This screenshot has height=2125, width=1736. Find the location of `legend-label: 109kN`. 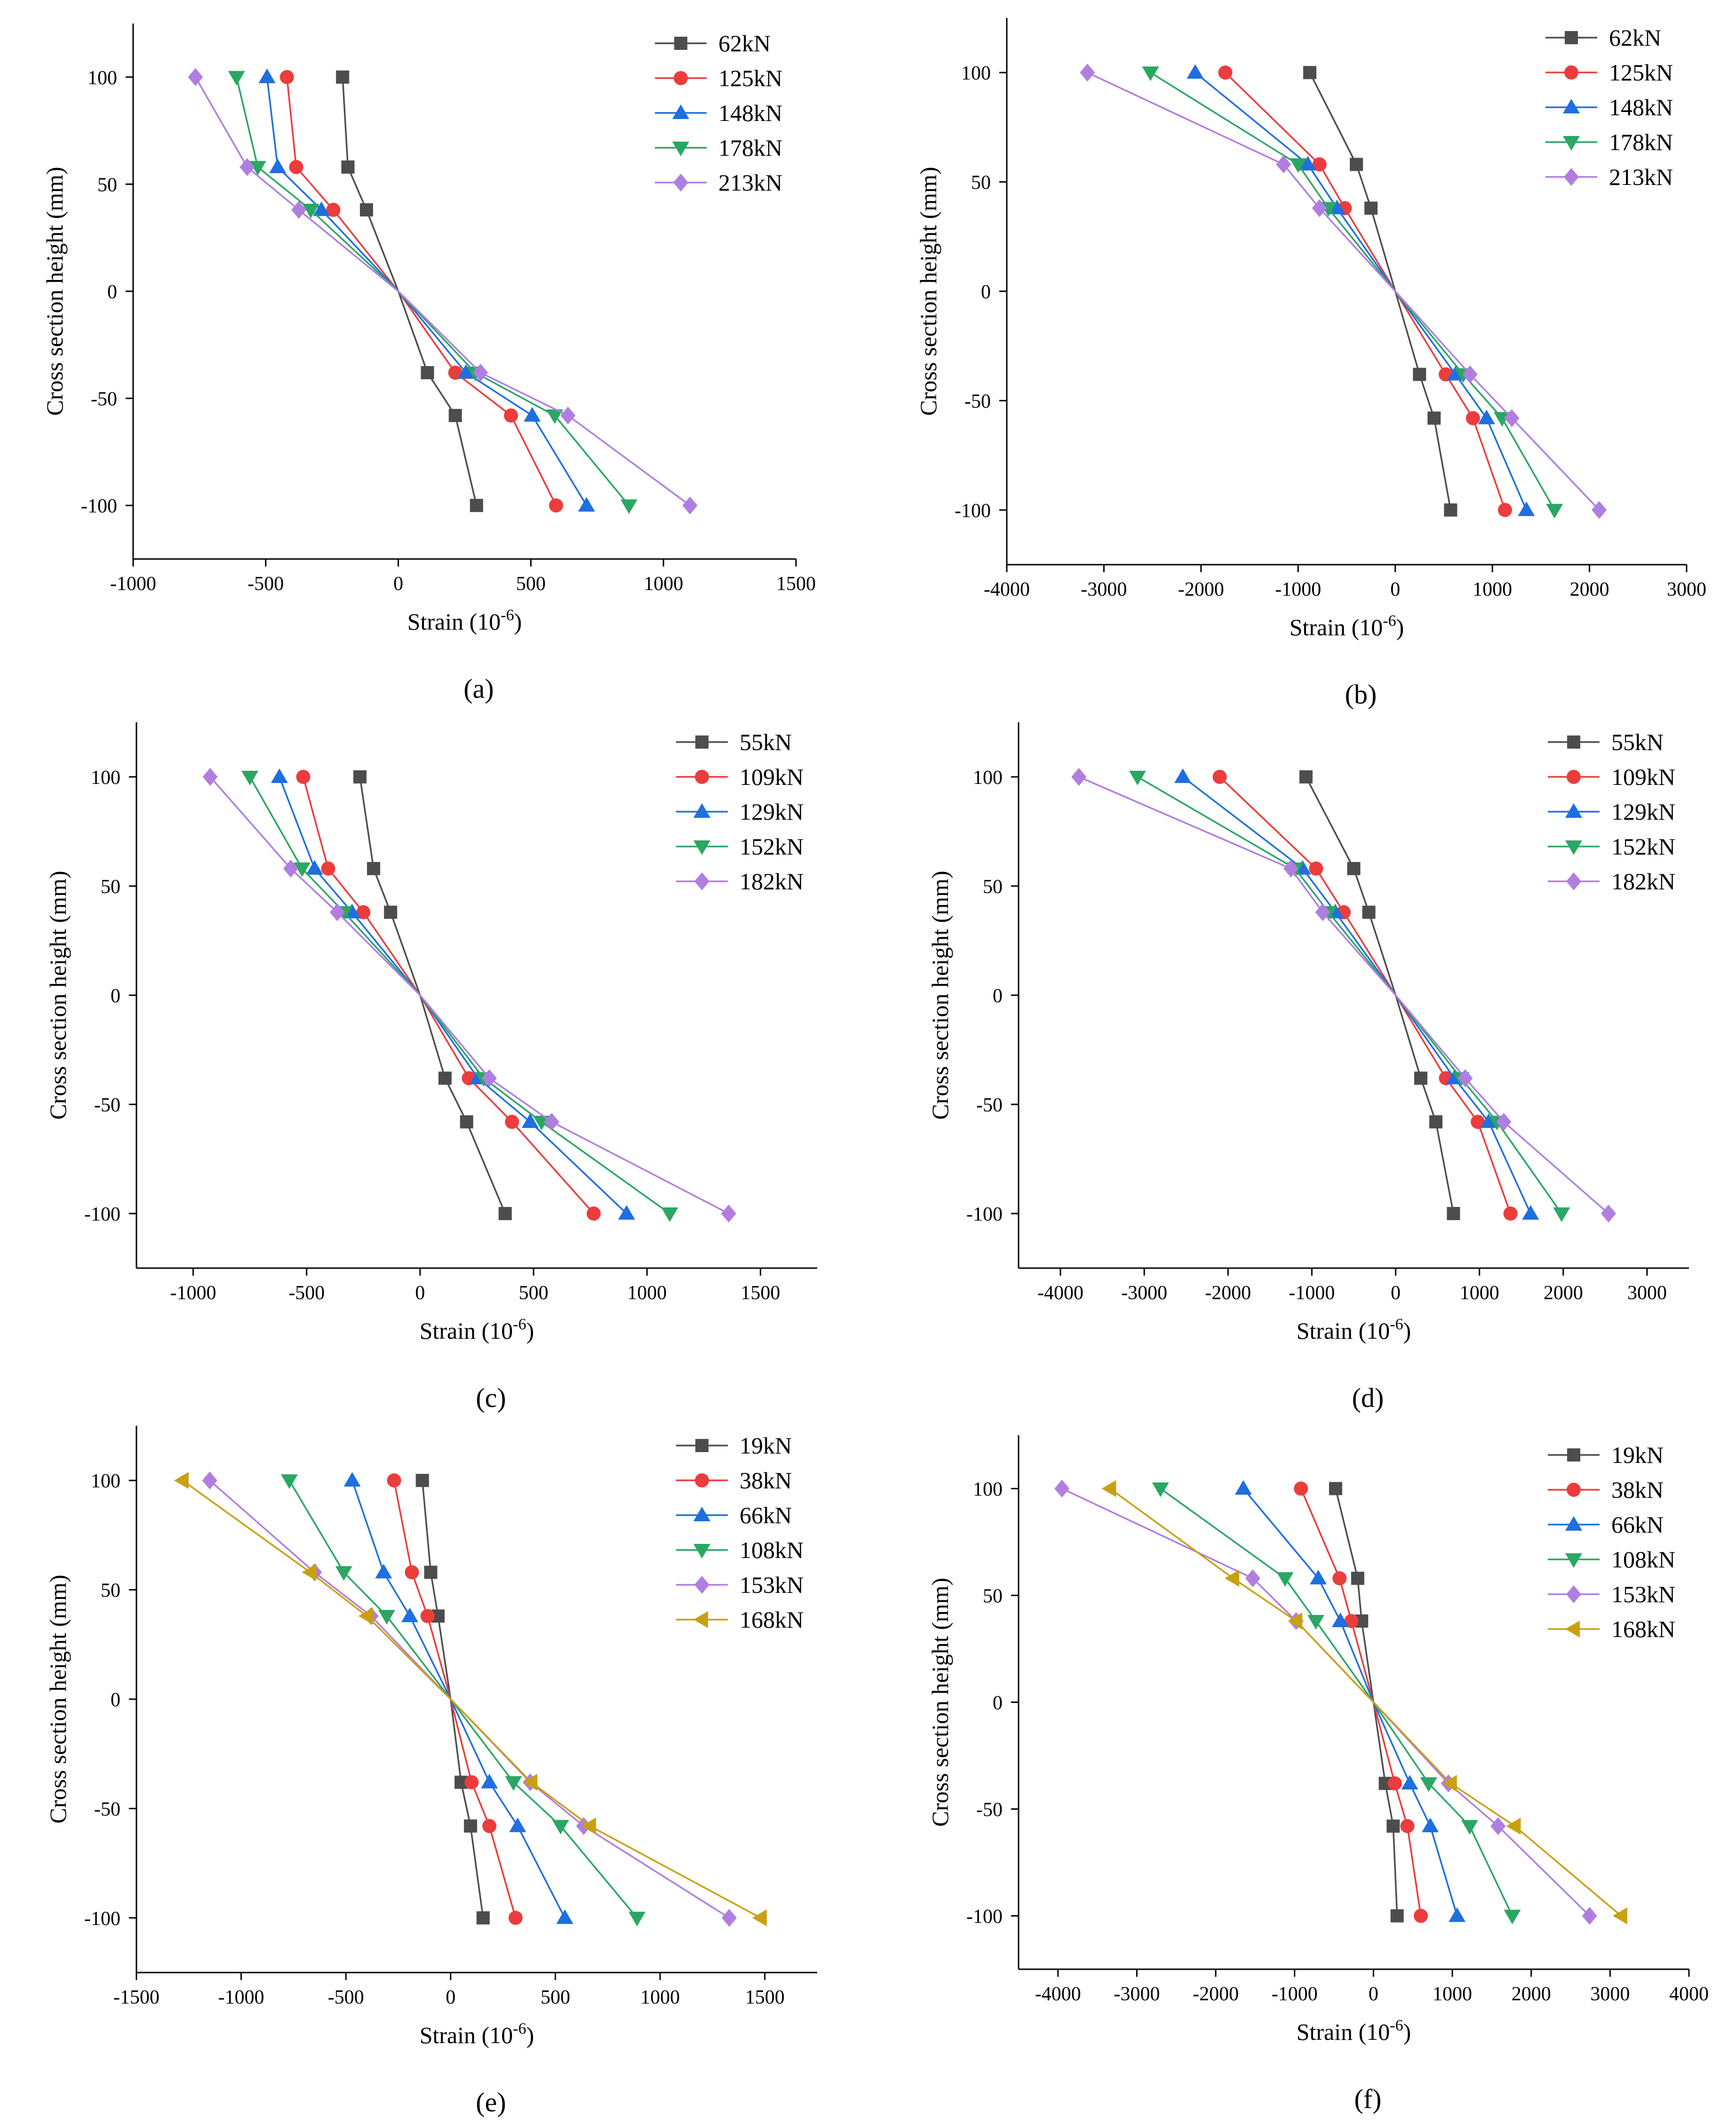

legend-label: 109kN is located at coordinates (772, 777).